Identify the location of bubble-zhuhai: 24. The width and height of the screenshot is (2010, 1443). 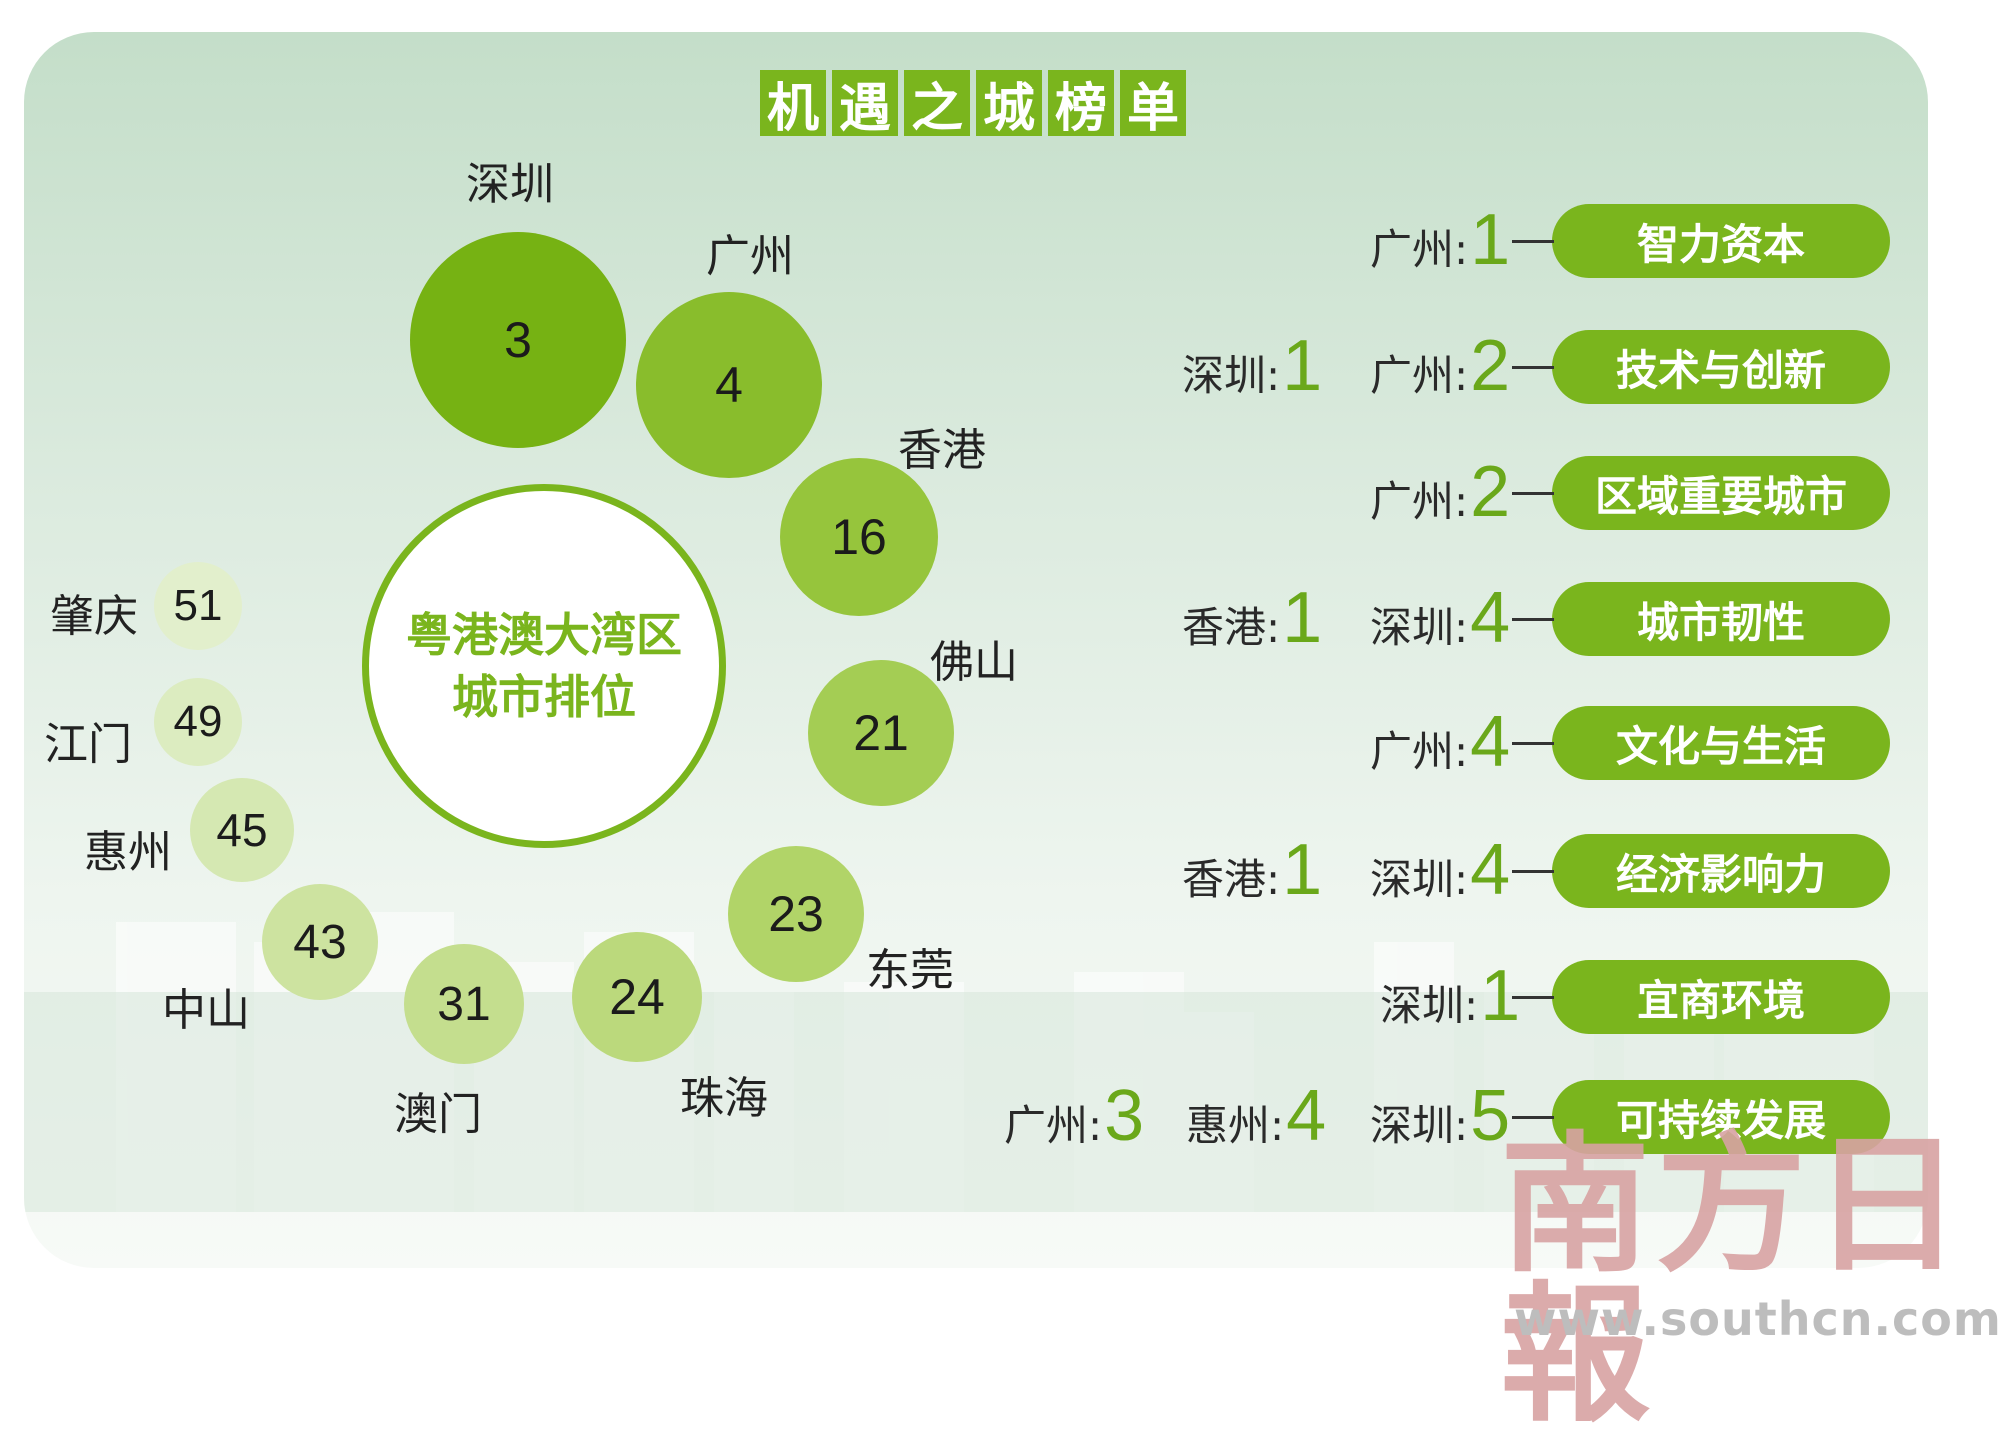
(637, 997).